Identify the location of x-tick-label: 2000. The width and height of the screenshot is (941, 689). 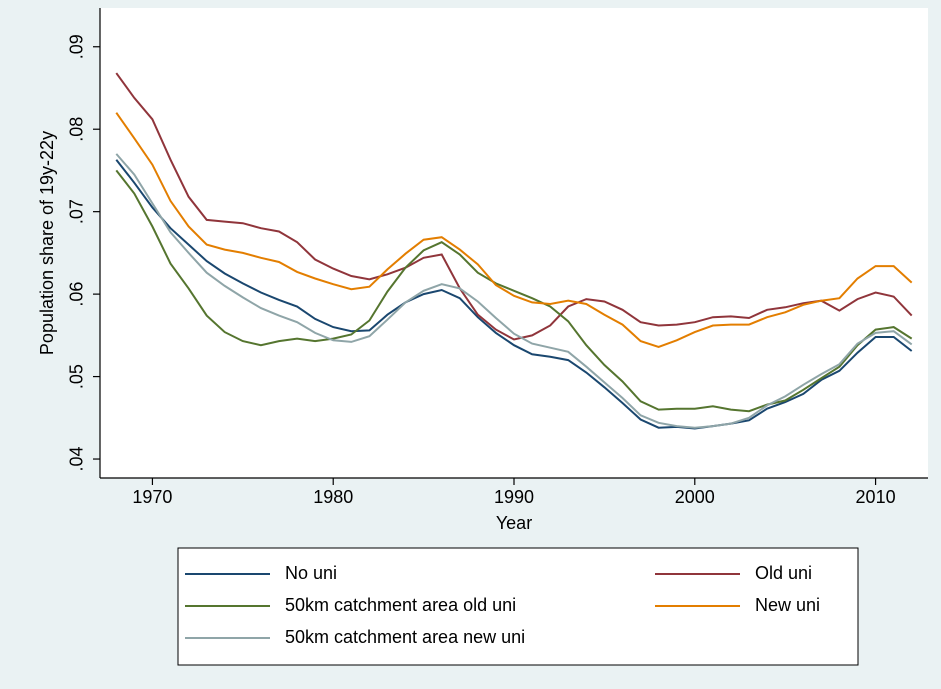
(695, 497).